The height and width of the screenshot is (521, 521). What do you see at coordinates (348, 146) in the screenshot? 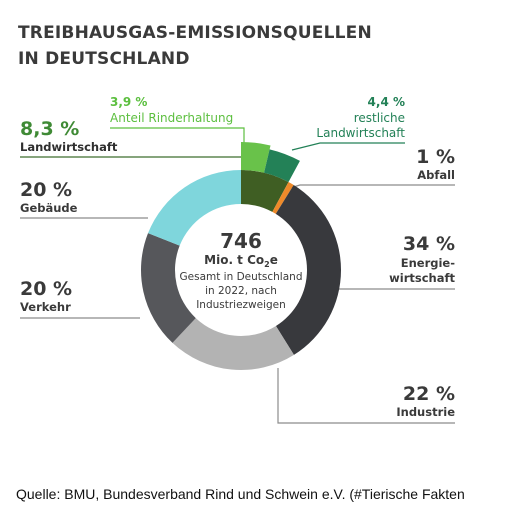
I see `leader-line-restliche` at bounding box center [348, 146].